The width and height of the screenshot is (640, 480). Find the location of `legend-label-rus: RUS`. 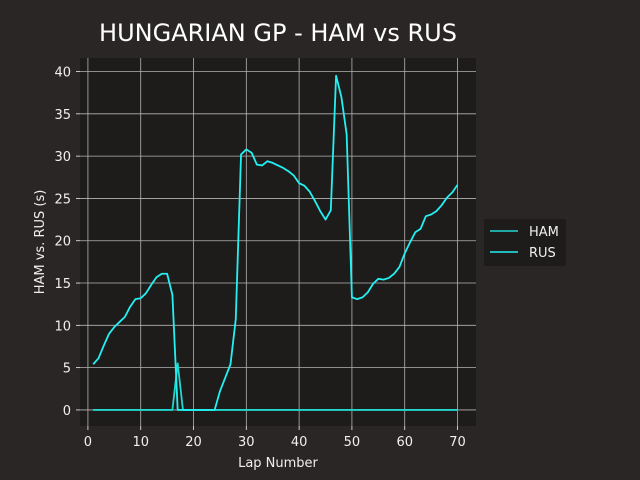

legend-label-rus: RUS is located at coordinates (542, 253).